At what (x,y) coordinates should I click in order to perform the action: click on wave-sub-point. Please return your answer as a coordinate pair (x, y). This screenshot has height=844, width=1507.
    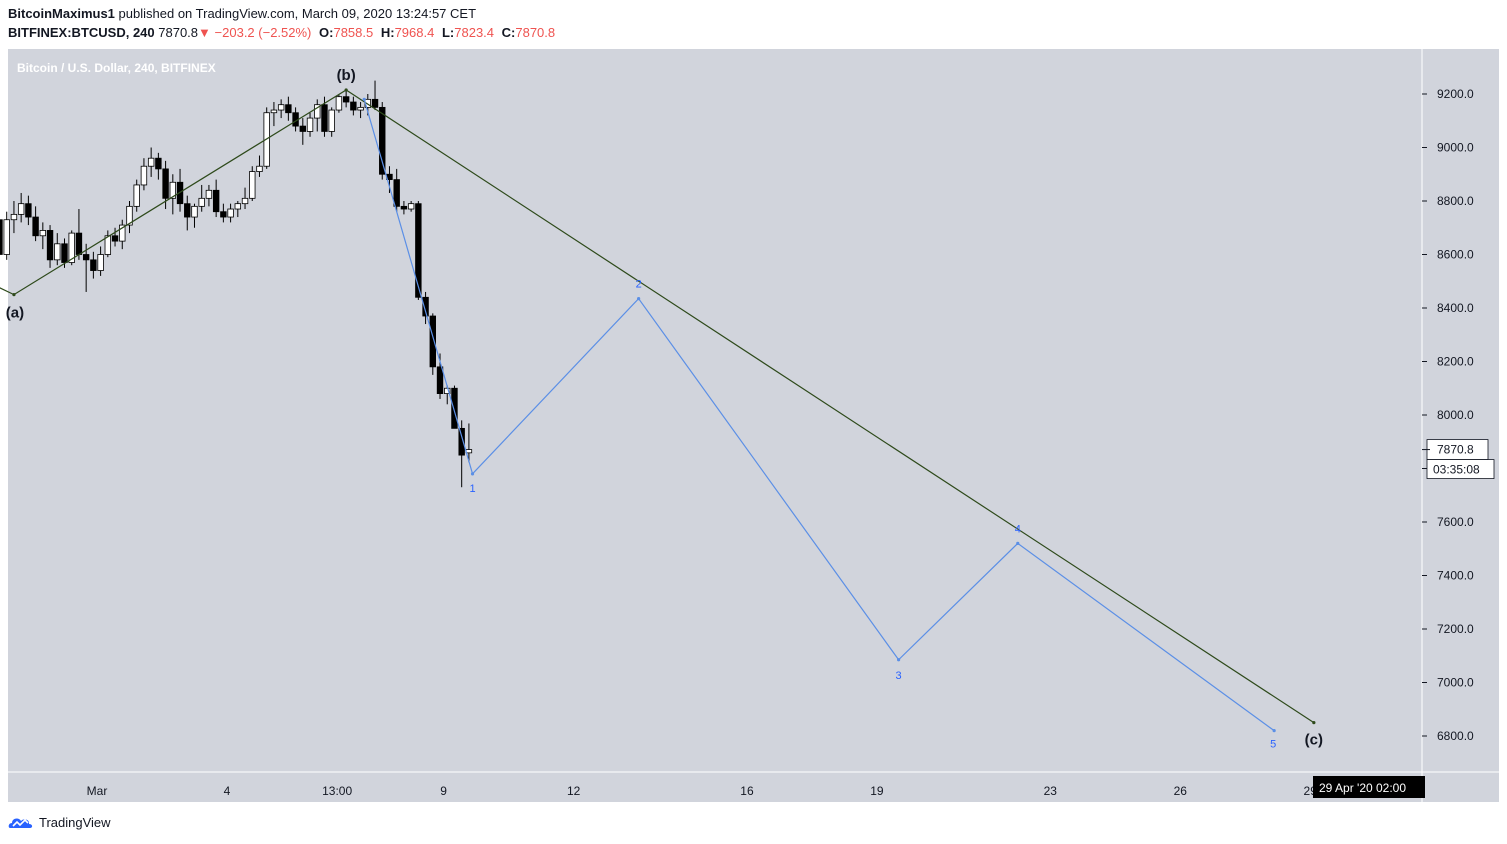
    Looking at the image, I should click on (364, 99).